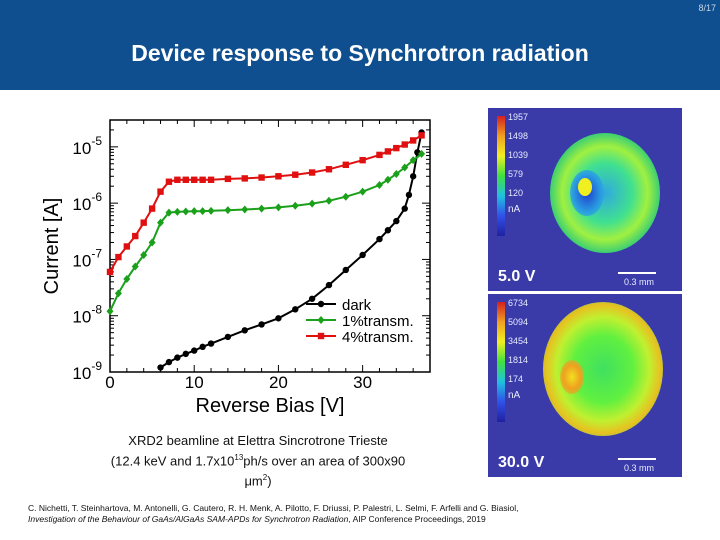 Image resolution: width=720 pixels, height=540 pixels. What do you see at coordinates (516, 193) in the screenshot?
I see `colorbar-tick: 120` at bounding box center [516, 193].